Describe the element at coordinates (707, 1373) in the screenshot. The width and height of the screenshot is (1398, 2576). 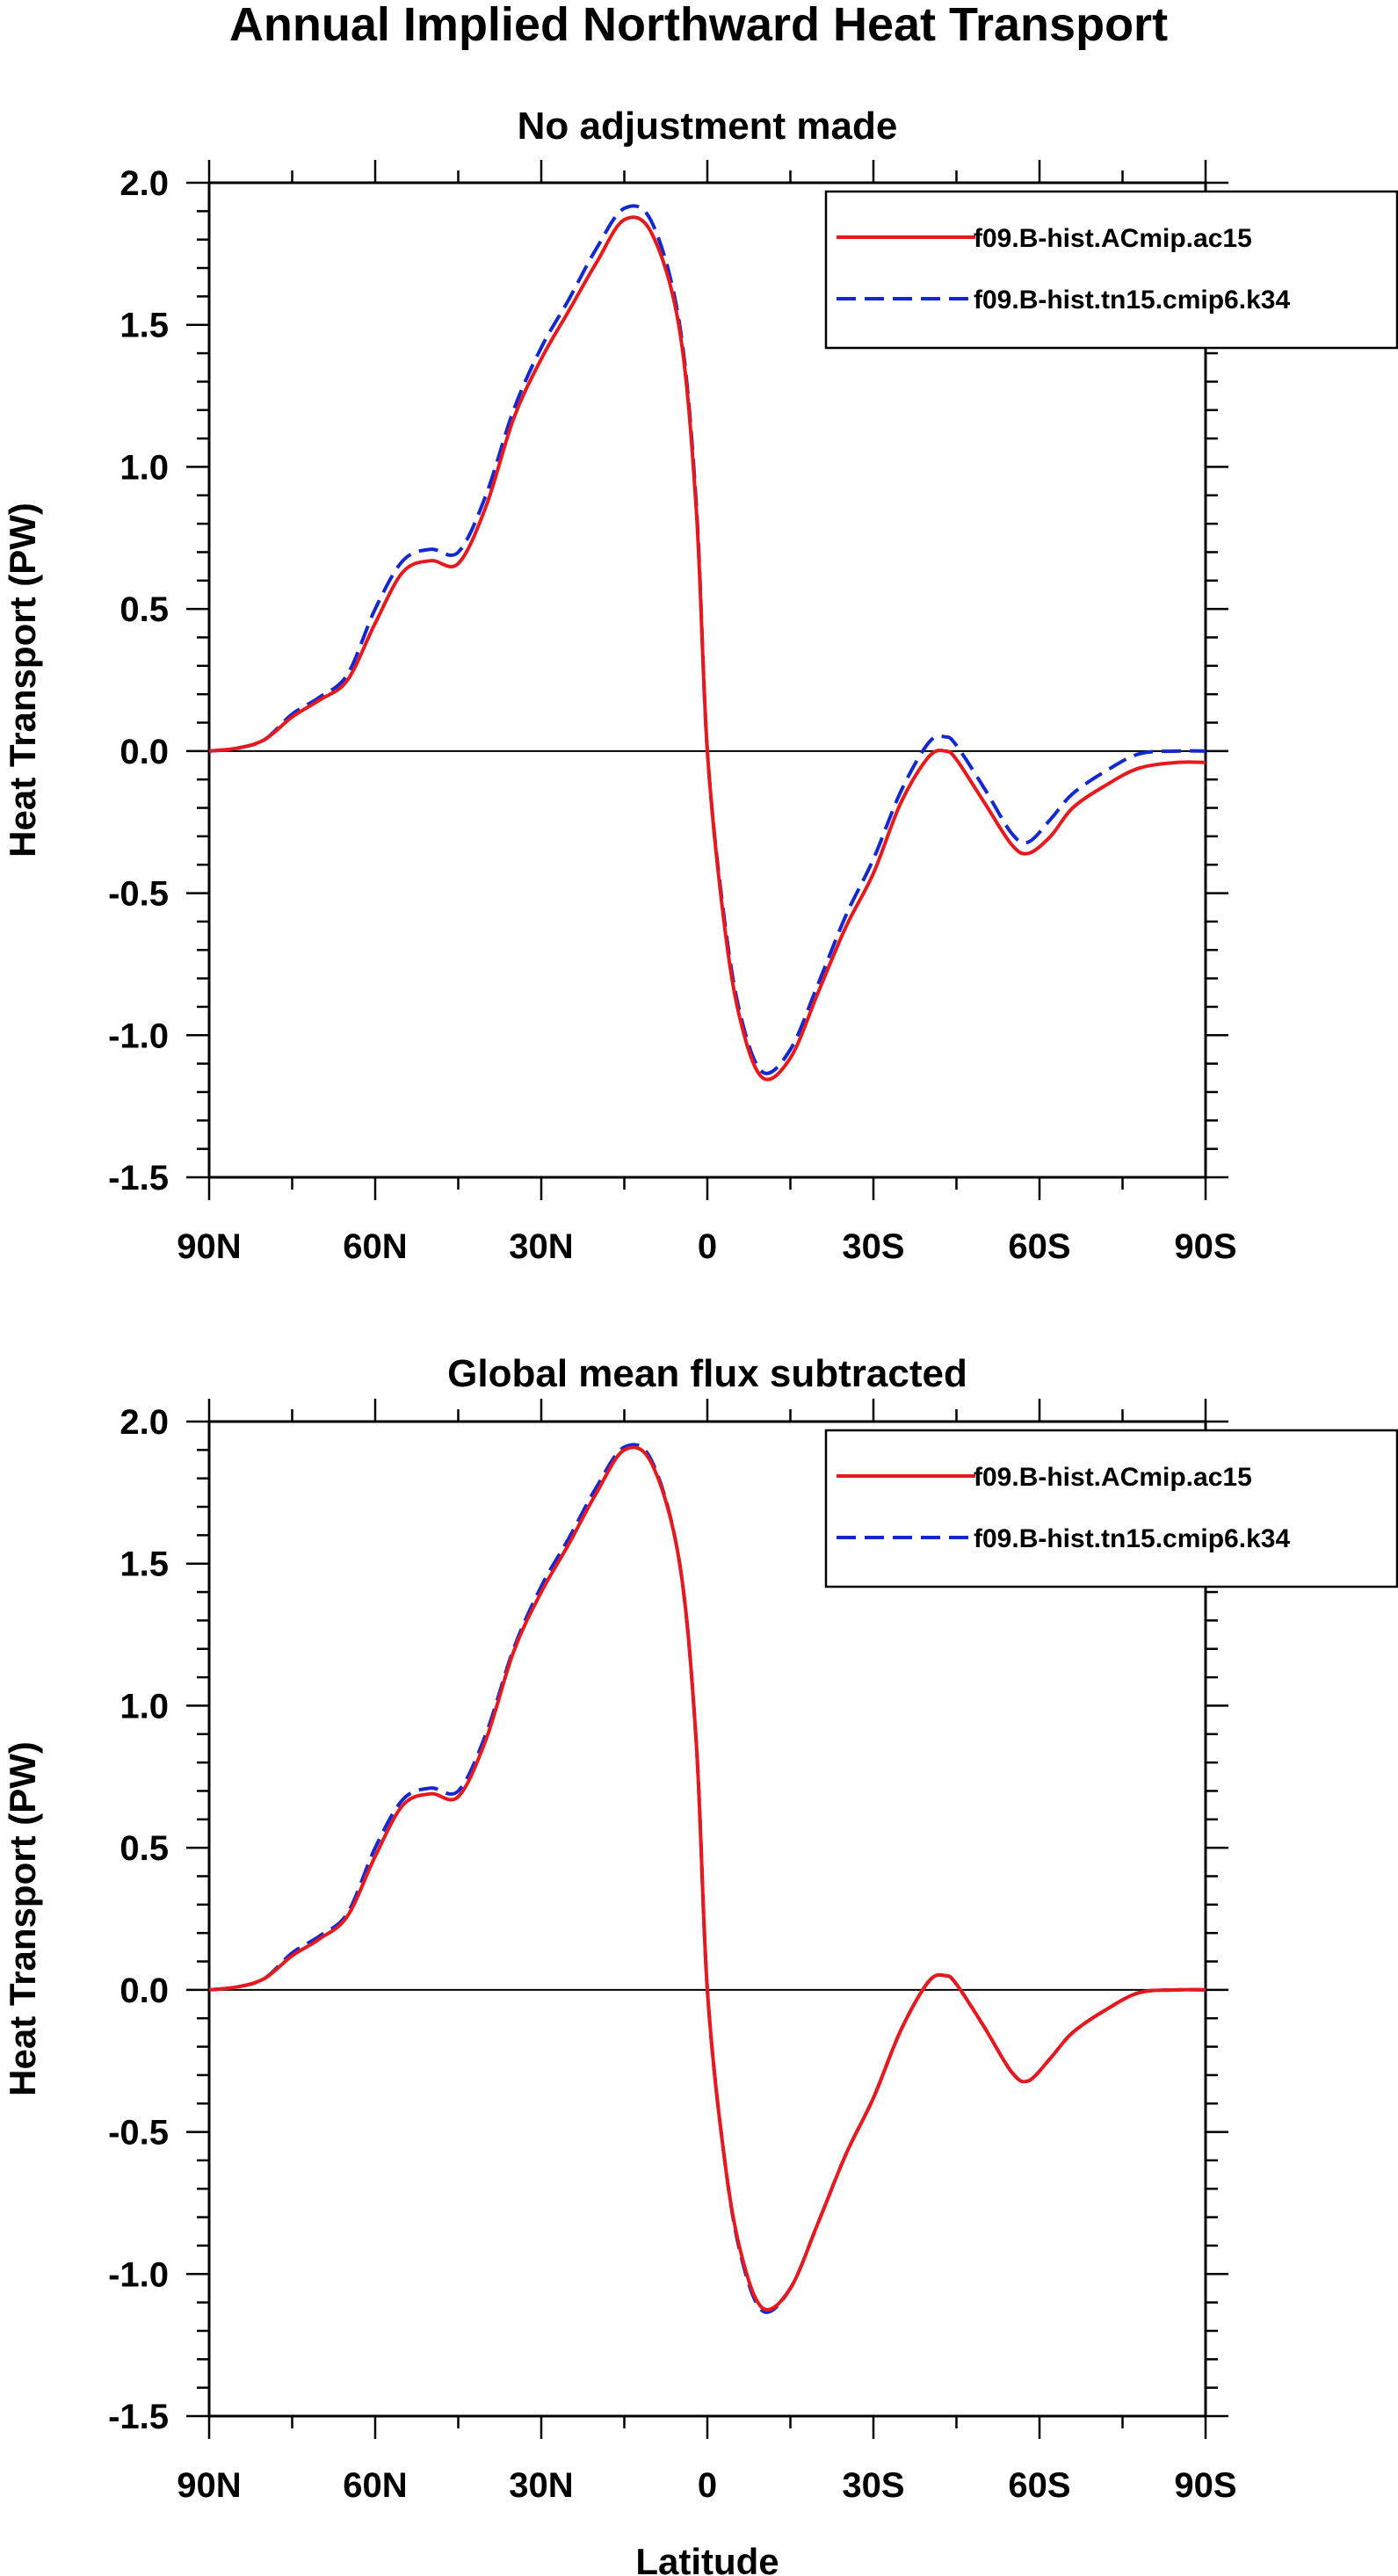
I see `panel-title: Global mean flux subtracted` at that location.